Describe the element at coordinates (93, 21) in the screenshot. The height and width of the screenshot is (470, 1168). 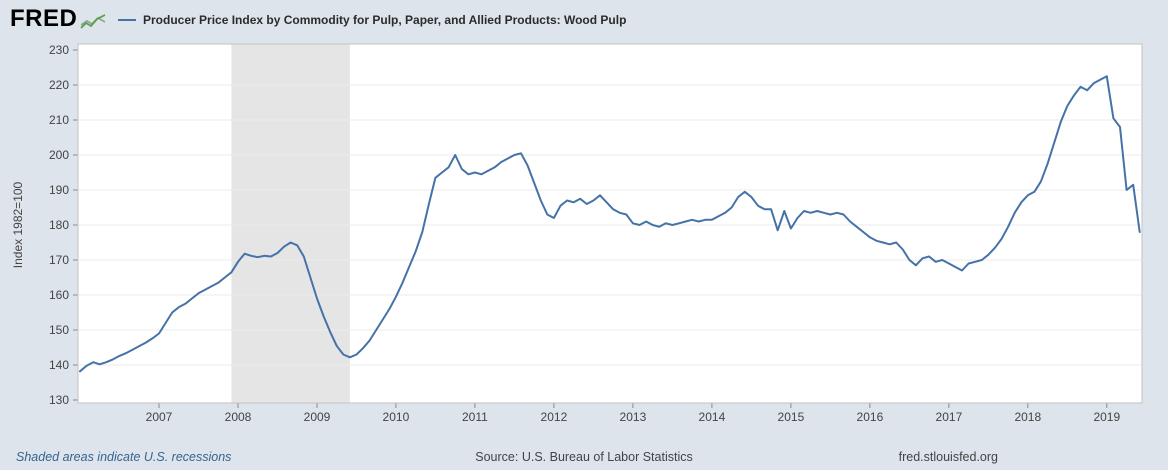
I see `sparkline-icon` at that location.